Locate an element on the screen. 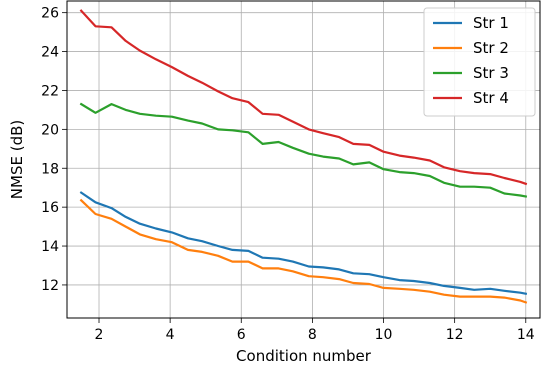 Image resolution: width=541 pixels, height=373 pixels. x-axis-label: Condition number is located at coordinates (304, 356).